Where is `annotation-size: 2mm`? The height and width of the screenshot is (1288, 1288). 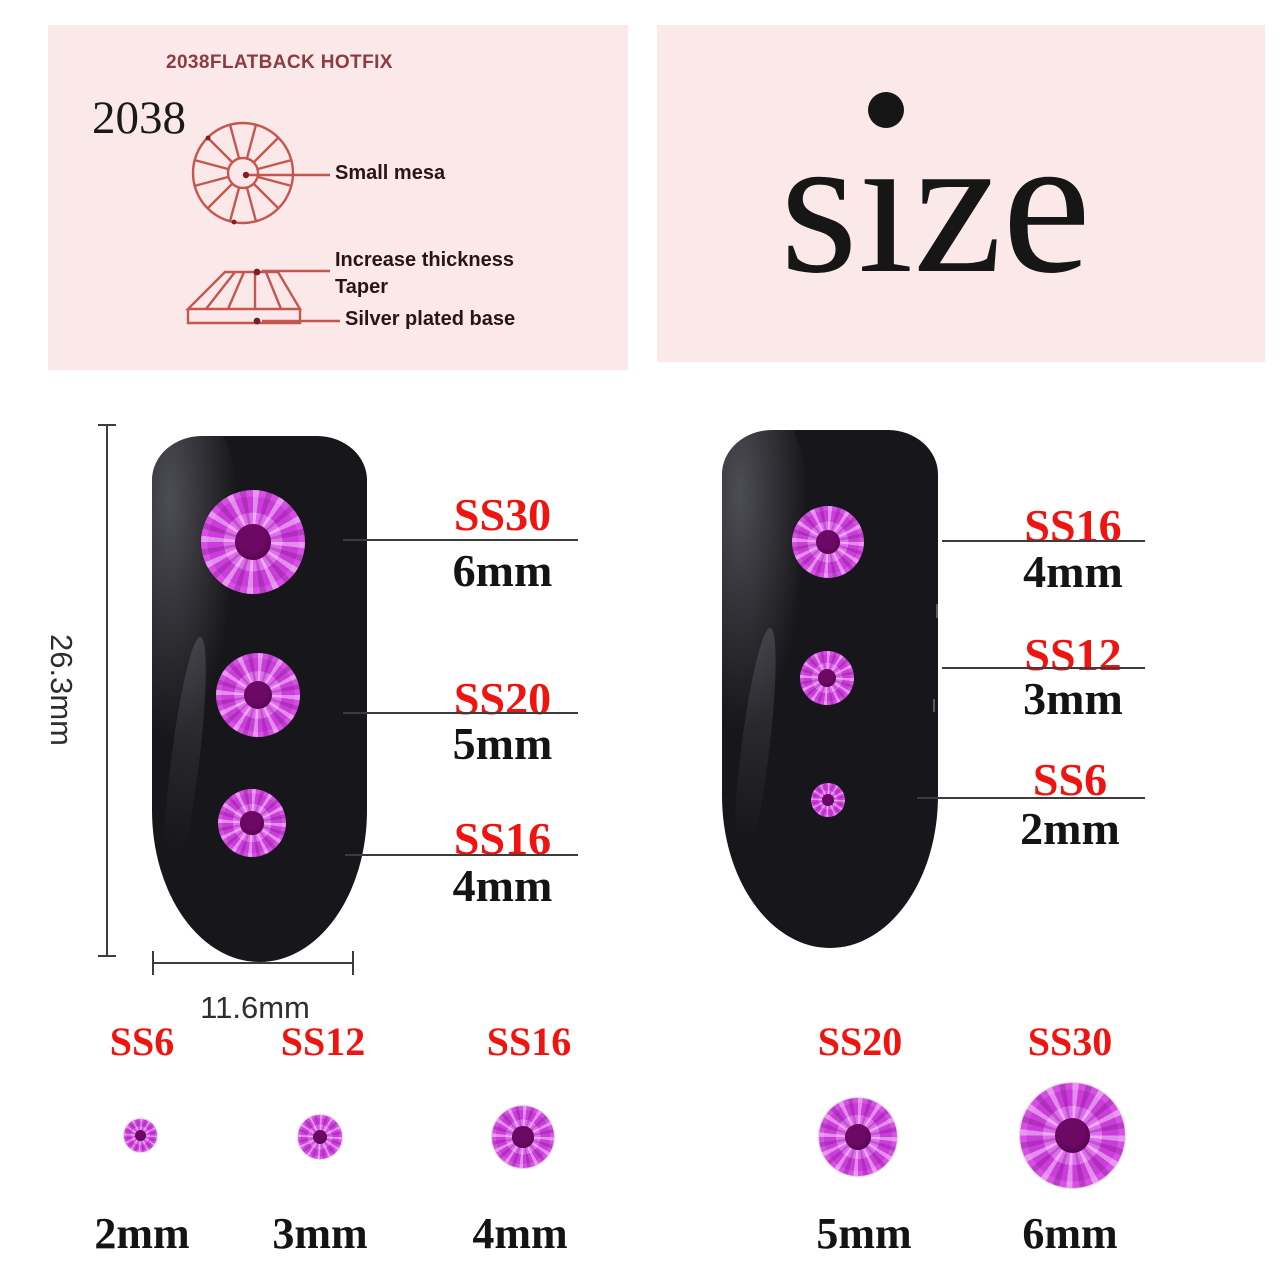 annotation-size: 2mm is located at coordinates (1070, 828).